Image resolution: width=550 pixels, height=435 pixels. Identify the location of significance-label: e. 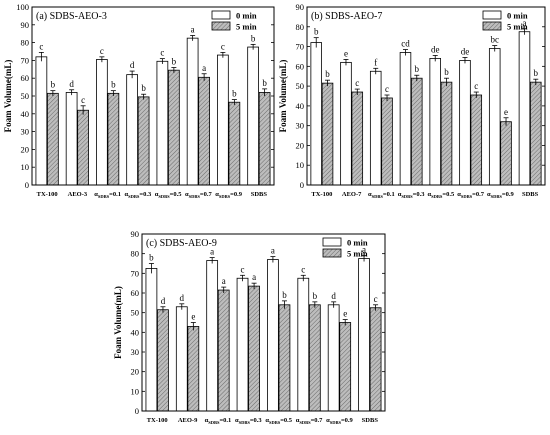
(506, 112).